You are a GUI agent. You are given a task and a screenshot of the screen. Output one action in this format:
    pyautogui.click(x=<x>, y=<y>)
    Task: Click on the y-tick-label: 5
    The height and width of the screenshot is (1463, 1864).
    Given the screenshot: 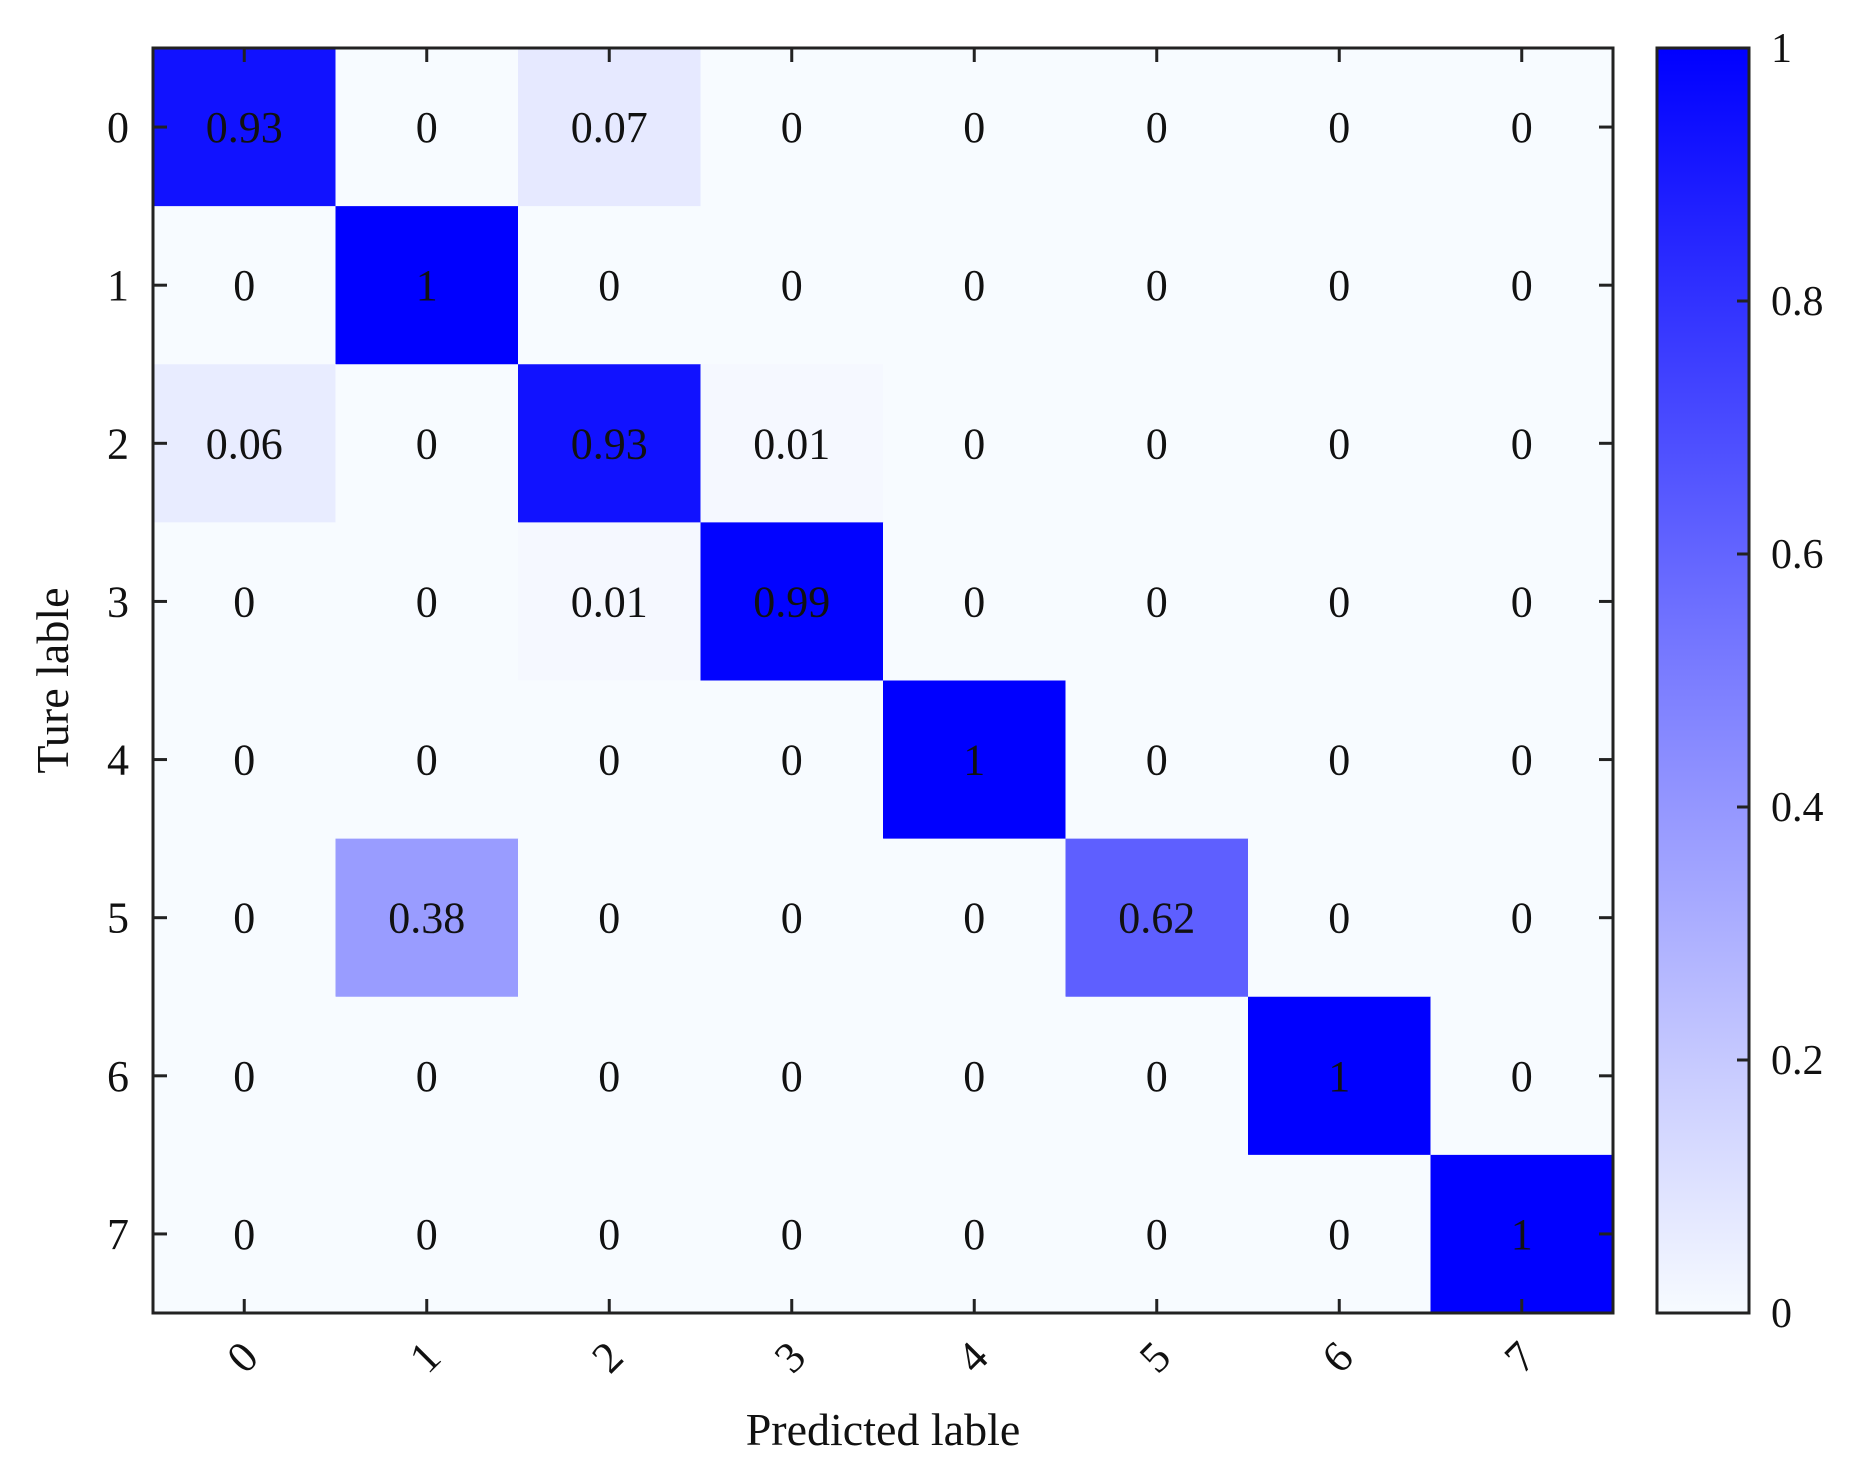 What is the action you would take?
    pyautogui.click(x=118, y=918)
    